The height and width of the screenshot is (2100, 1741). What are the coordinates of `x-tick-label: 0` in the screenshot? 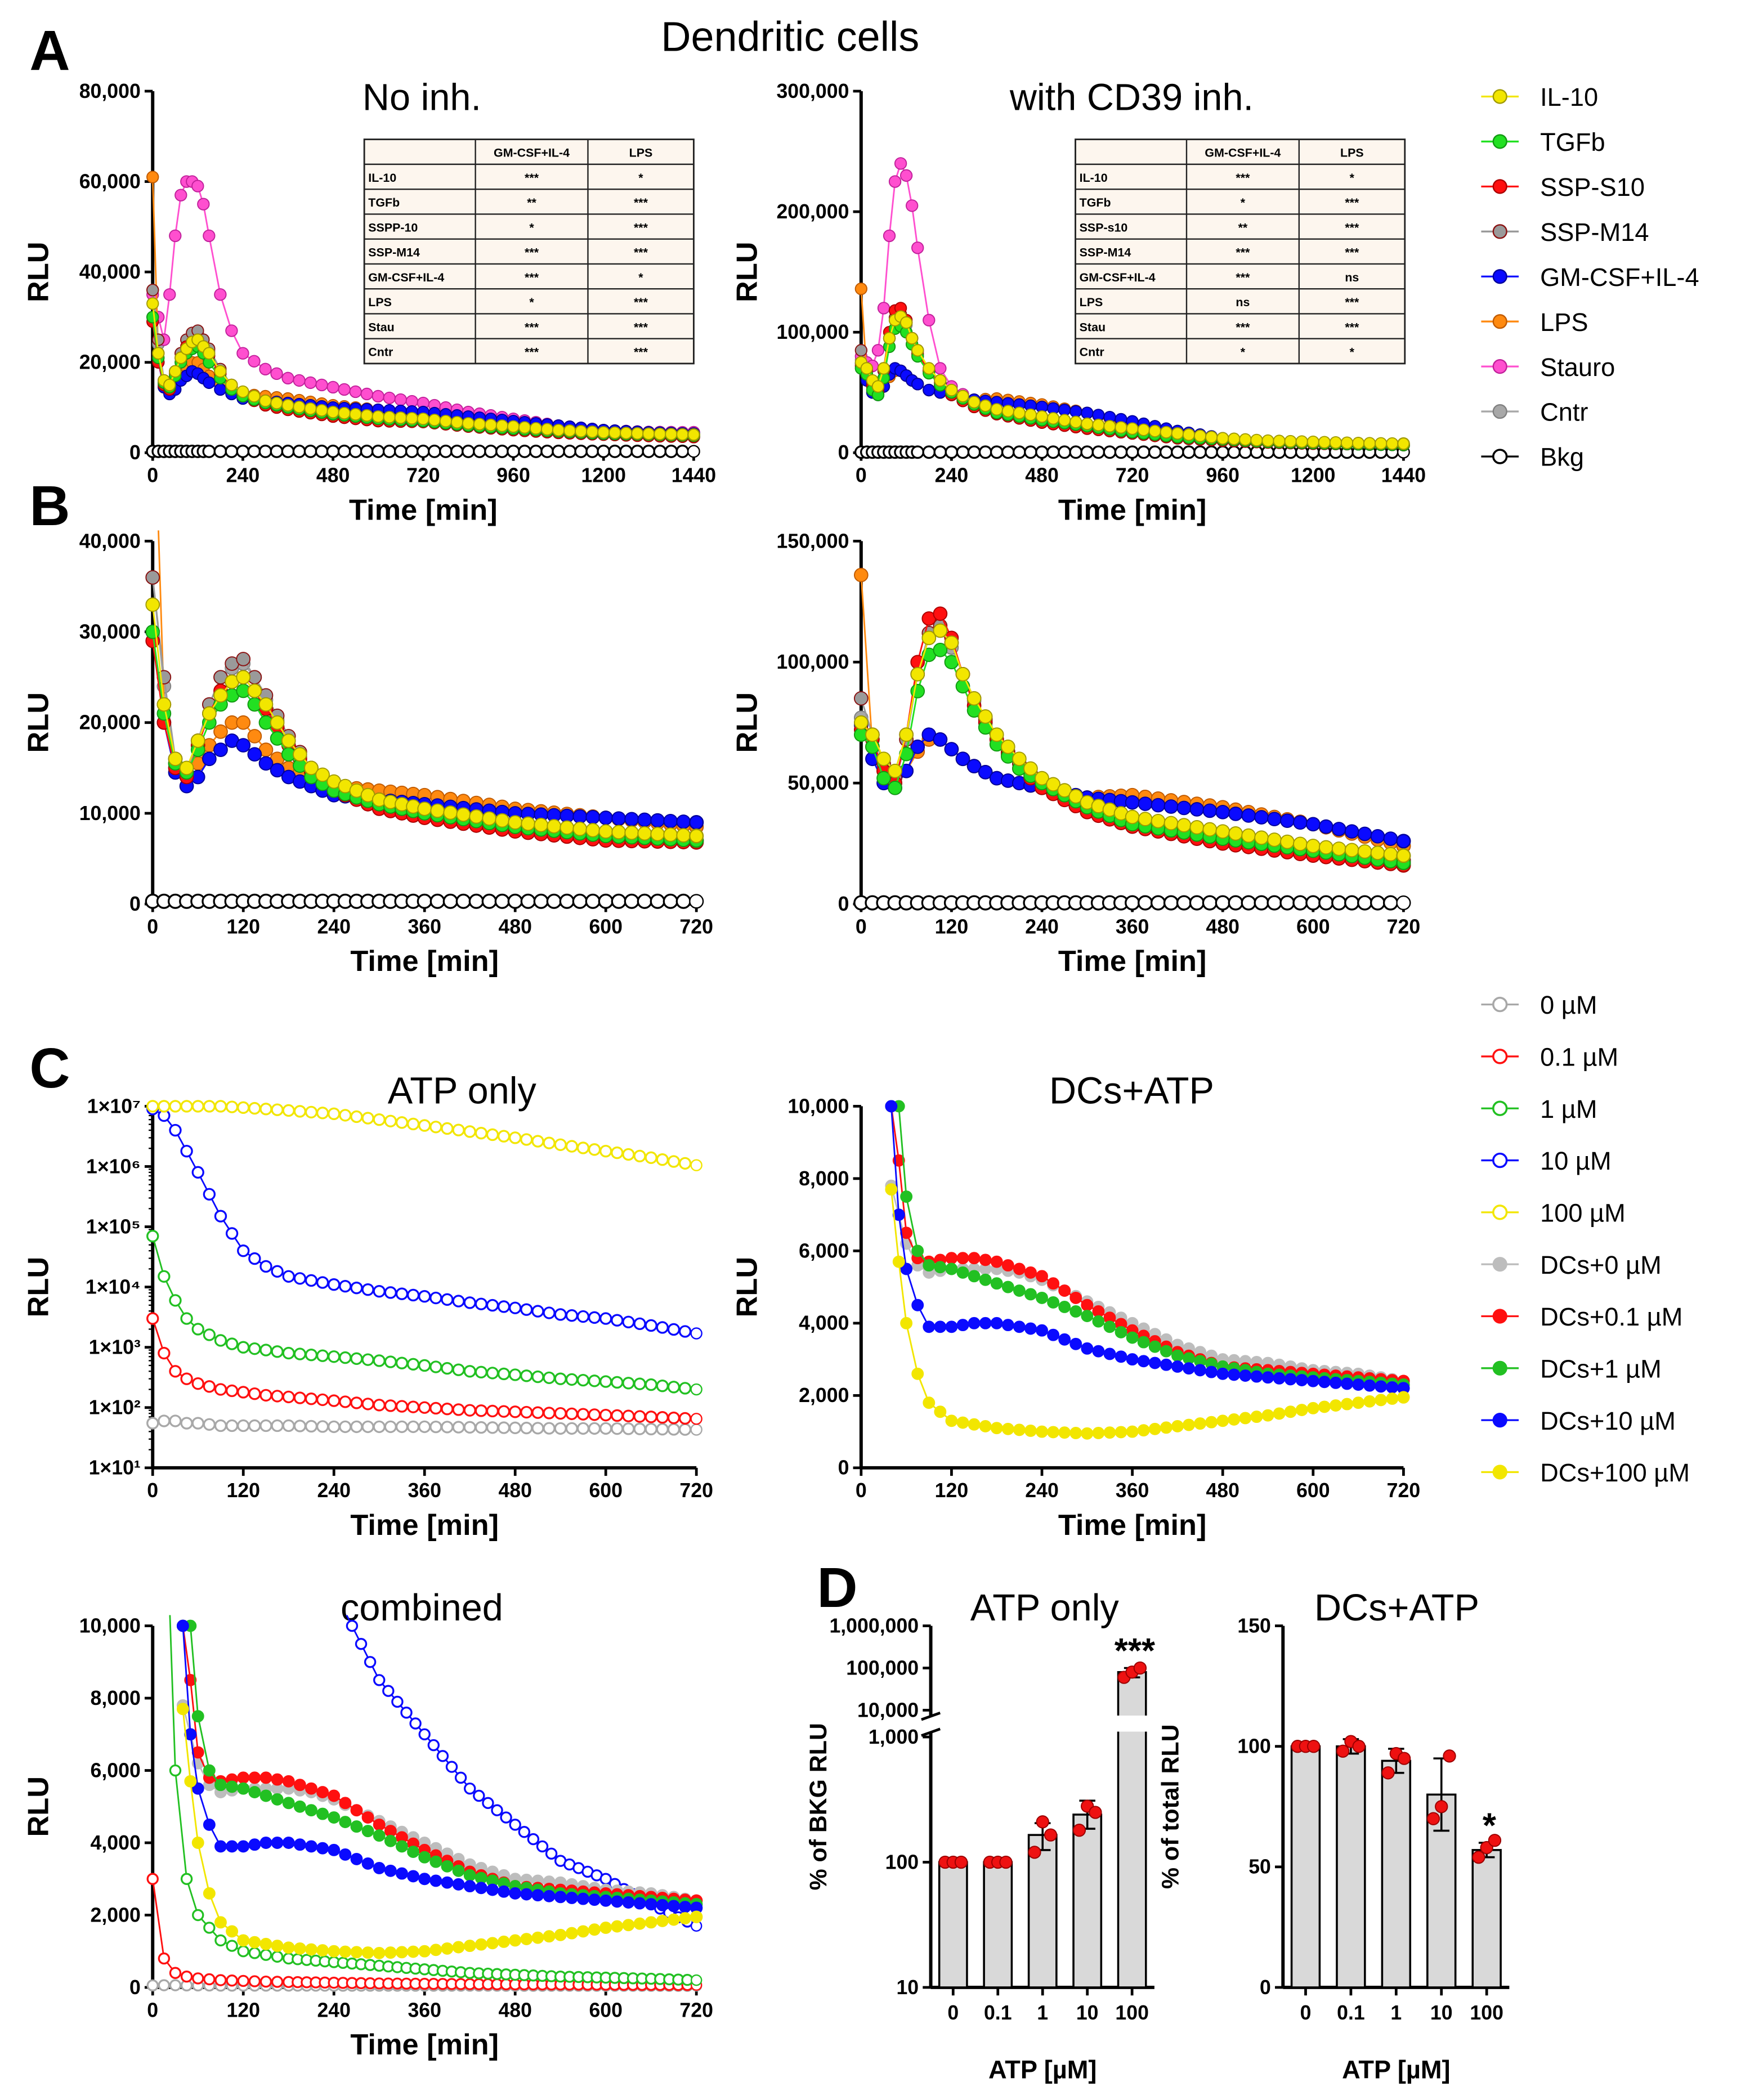 It's located at (152, 927).